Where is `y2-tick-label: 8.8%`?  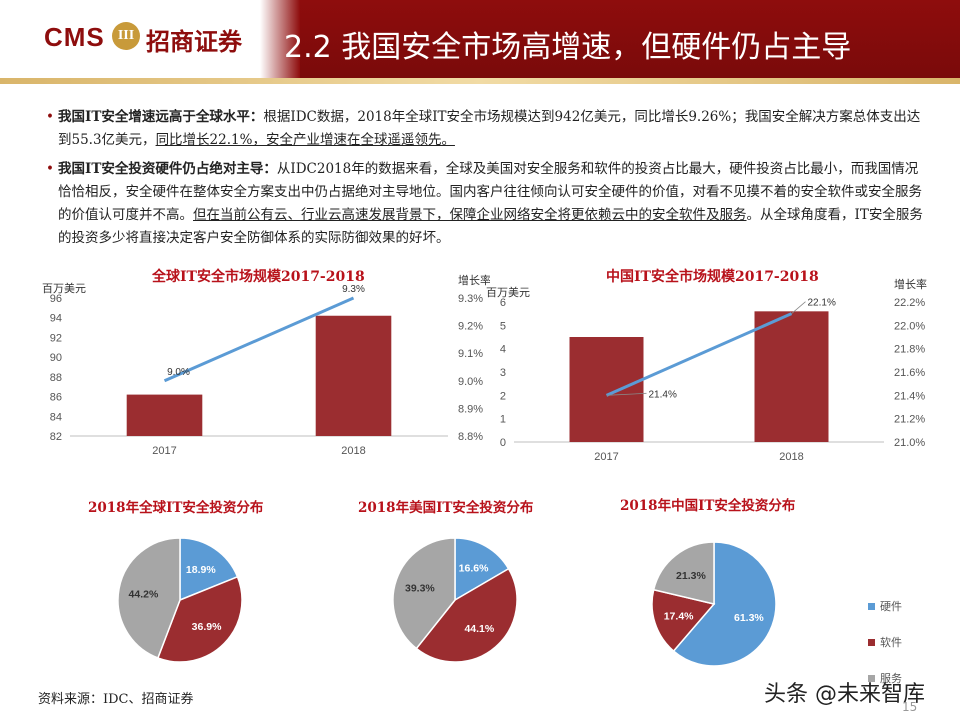
y2-tick-label: 8.8% is located at coordinates (470, 437).